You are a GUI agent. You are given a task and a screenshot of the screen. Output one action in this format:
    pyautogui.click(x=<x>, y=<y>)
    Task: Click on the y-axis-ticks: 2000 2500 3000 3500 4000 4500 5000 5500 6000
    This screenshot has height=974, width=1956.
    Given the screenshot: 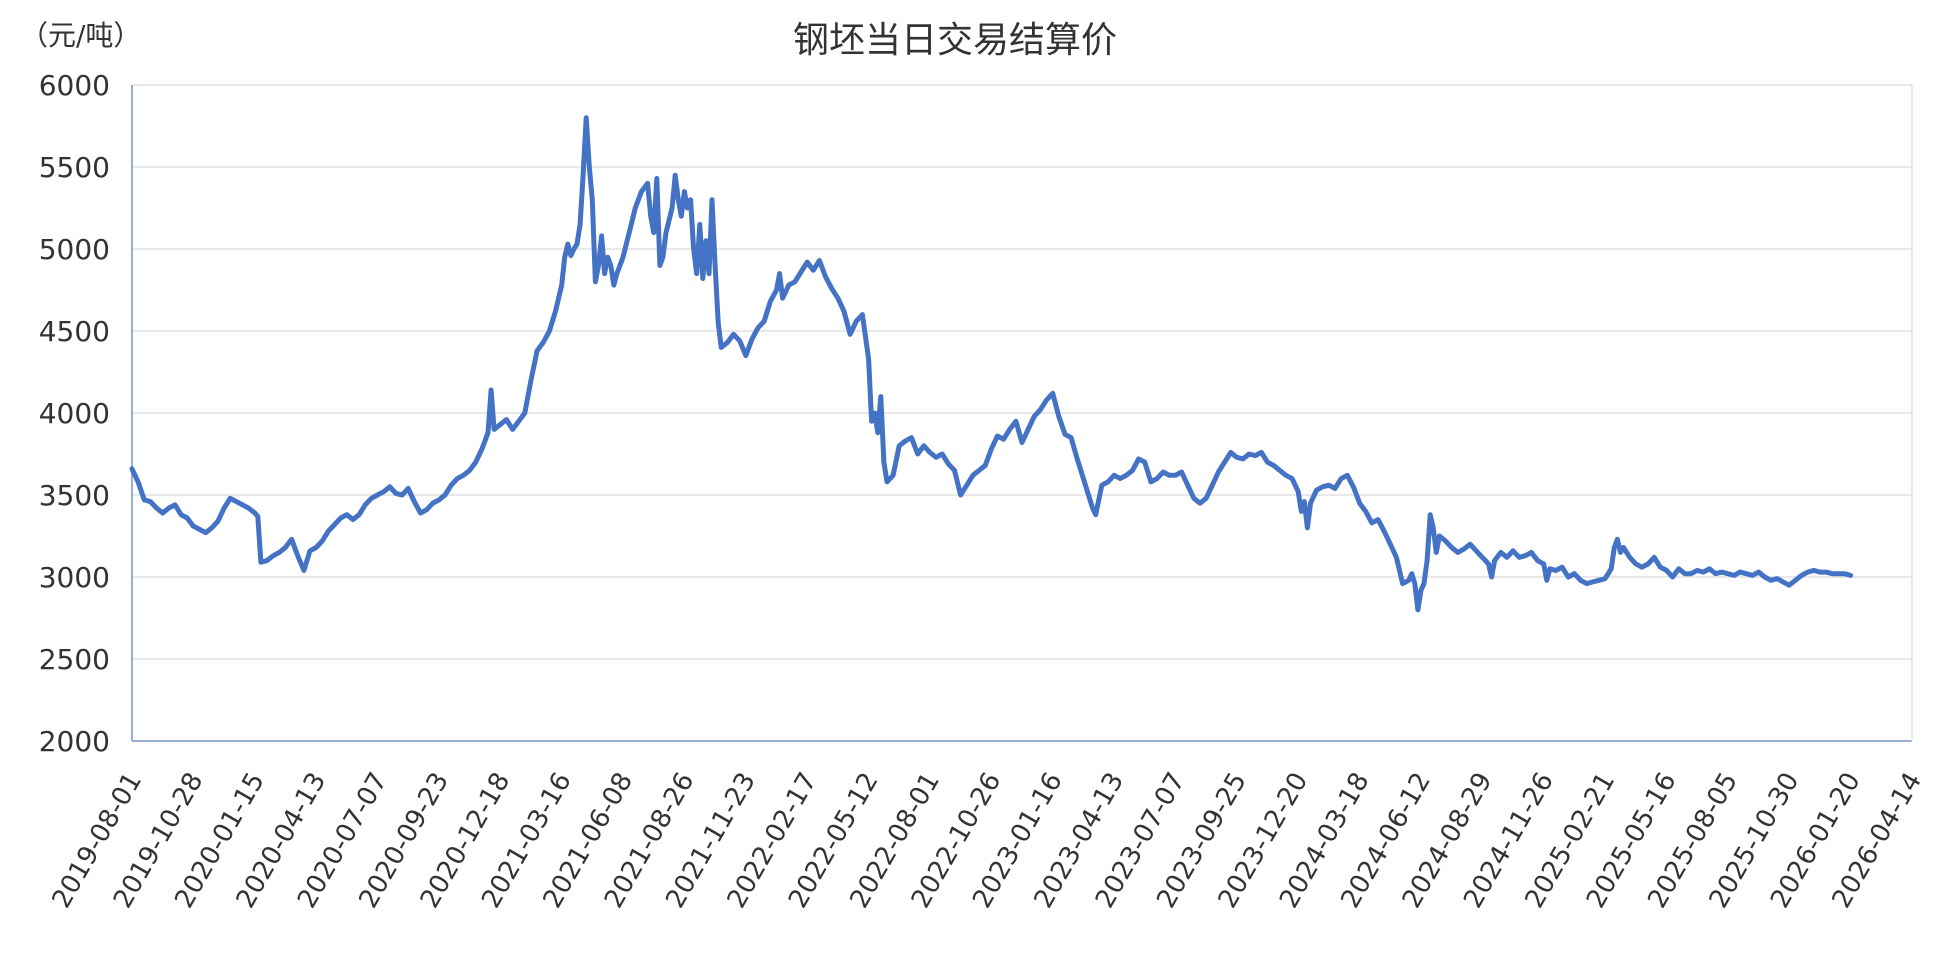 What is the action you would take?
    pyautogui.click(x=74, y=413)
    